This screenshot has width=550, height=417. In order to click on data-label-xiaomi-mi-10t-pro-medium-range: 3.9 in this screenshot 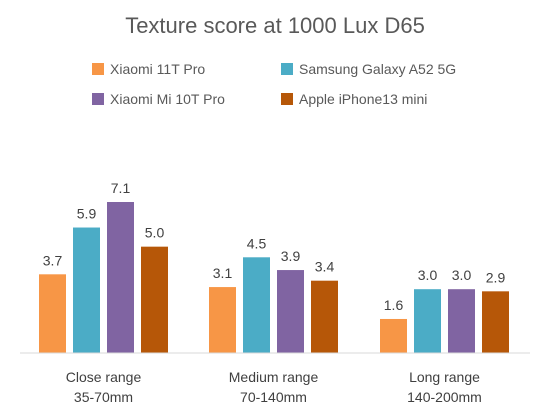, I will do `click(291, 256)`.